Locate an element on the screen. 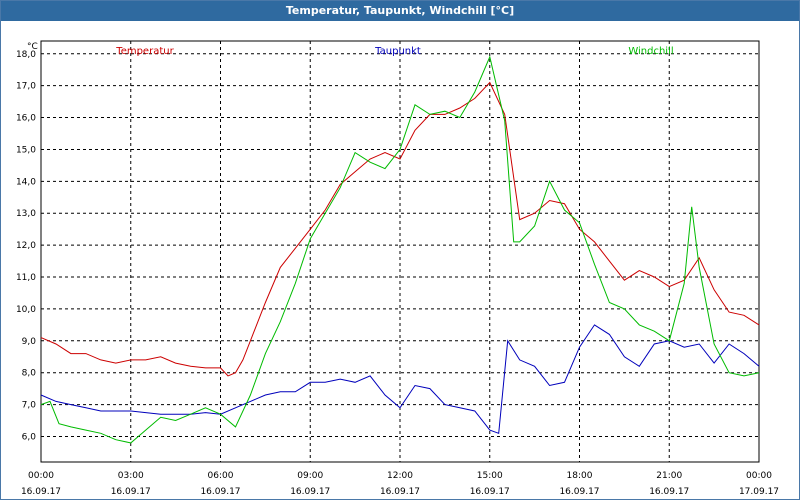  x-tick-time: 15:00 is located at coordinates (490, 476).